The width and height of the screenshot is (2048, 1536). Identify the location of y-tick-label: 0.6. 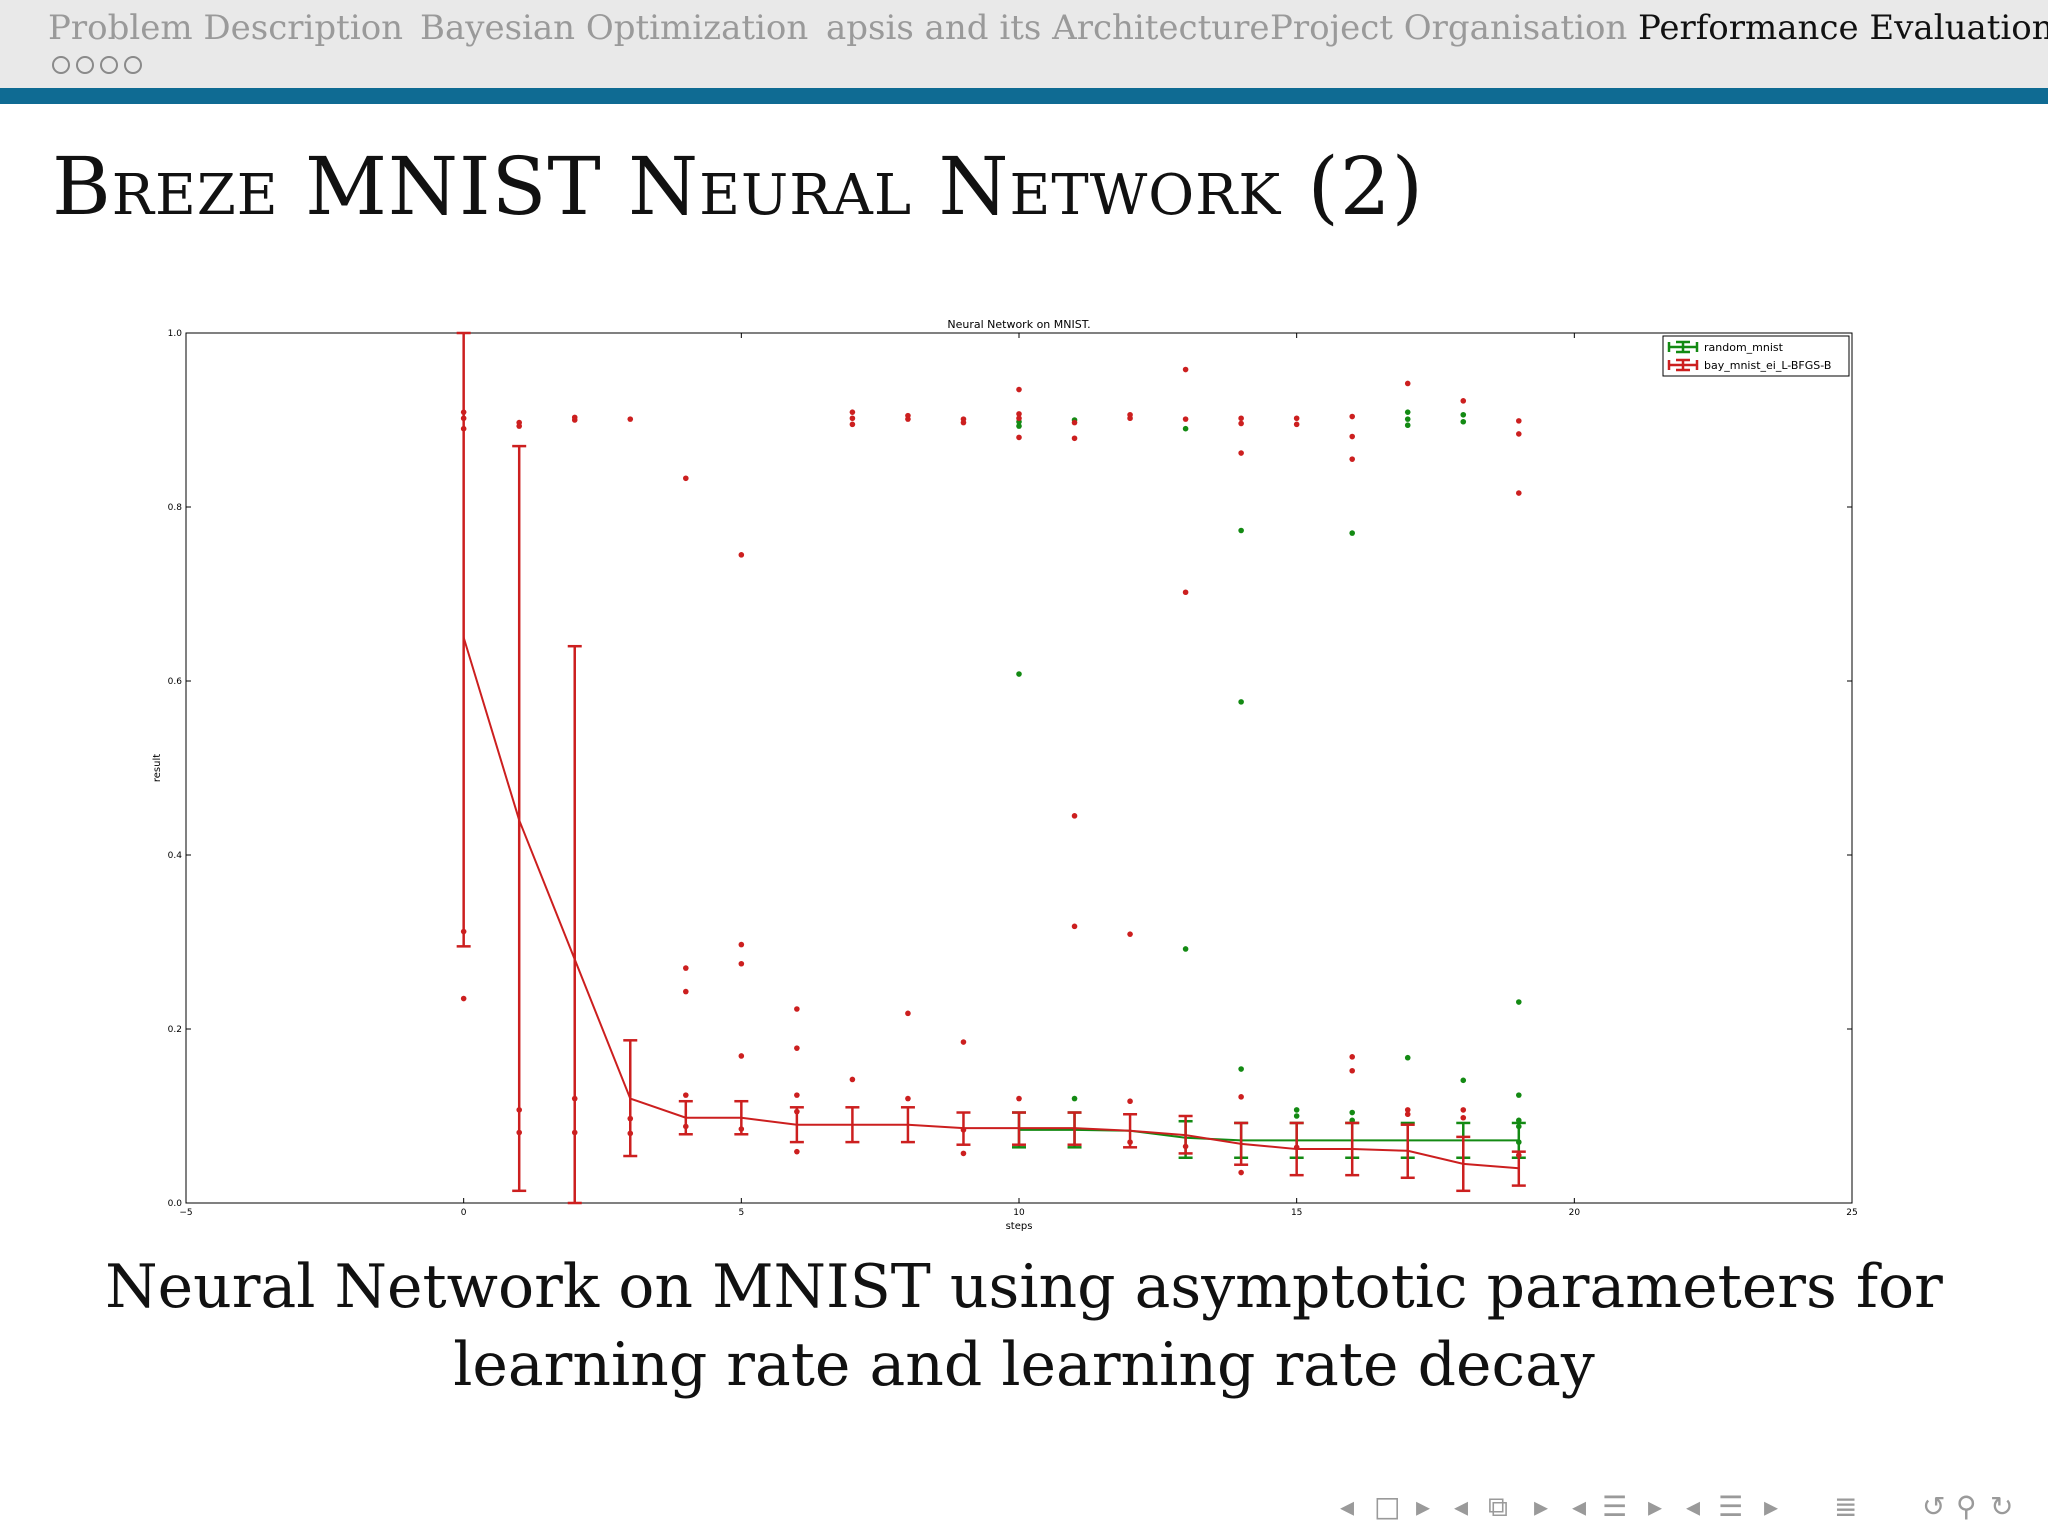
(175, 682).